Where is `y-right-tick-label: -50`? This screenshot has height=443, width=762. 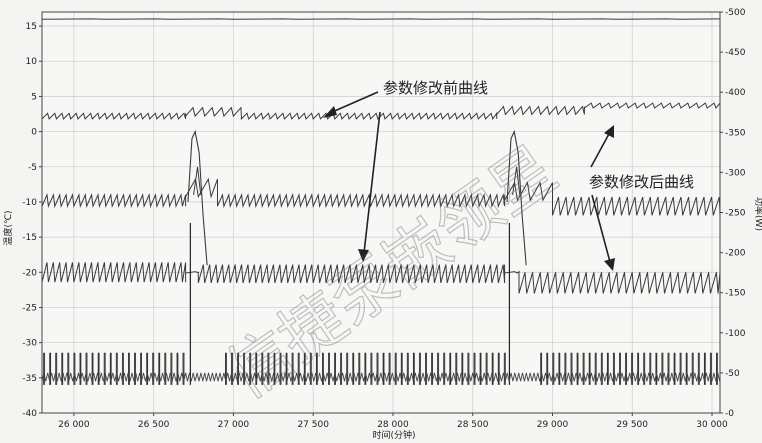 y-right-tick-label: -50 is located at coordinates (732, 374).